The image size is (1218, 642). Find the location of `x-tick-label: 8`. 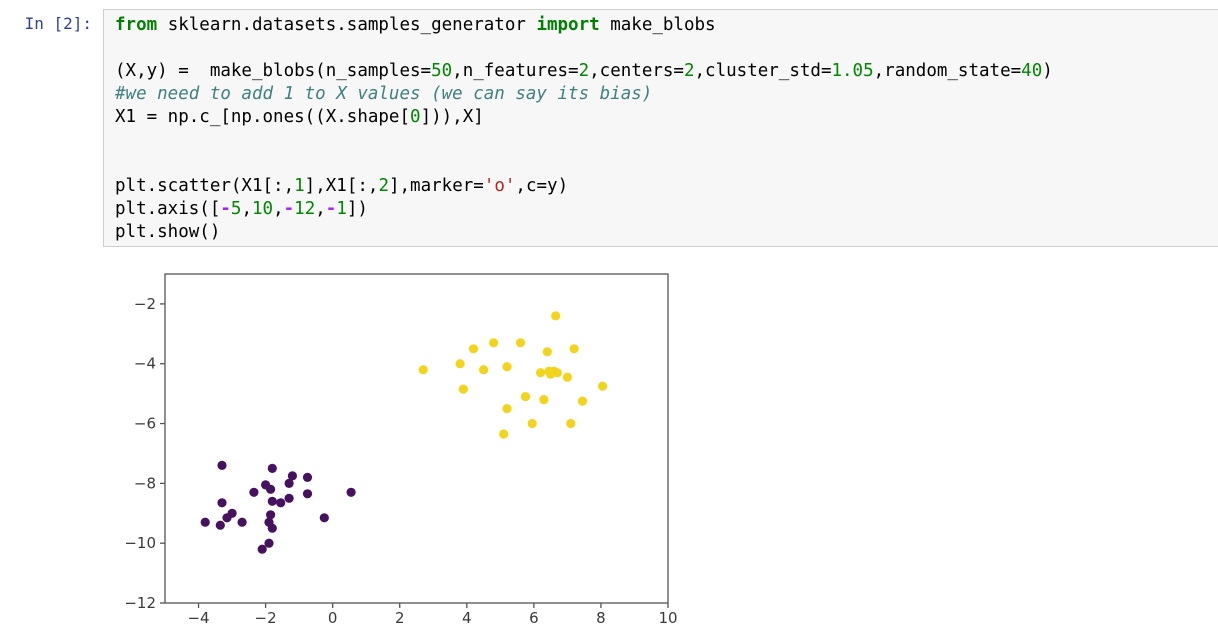

x-tick-label: 8 is located at coordinates (601, 618).